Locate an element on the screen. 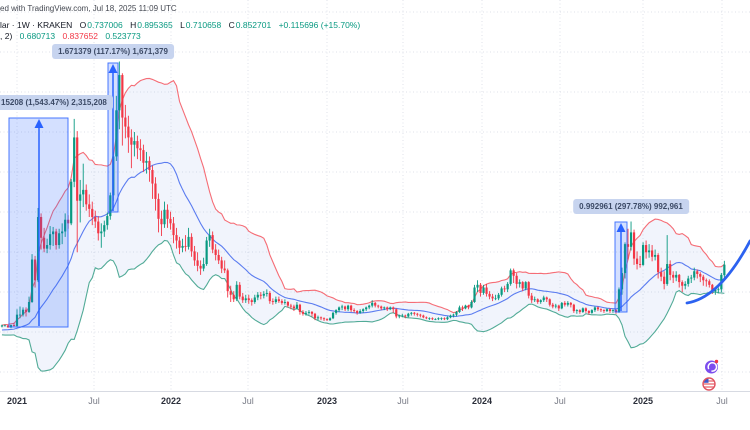 The width and height of the screenshot is (750, 430). time-axis-label: 2021 is located at coordinates (17, 401).